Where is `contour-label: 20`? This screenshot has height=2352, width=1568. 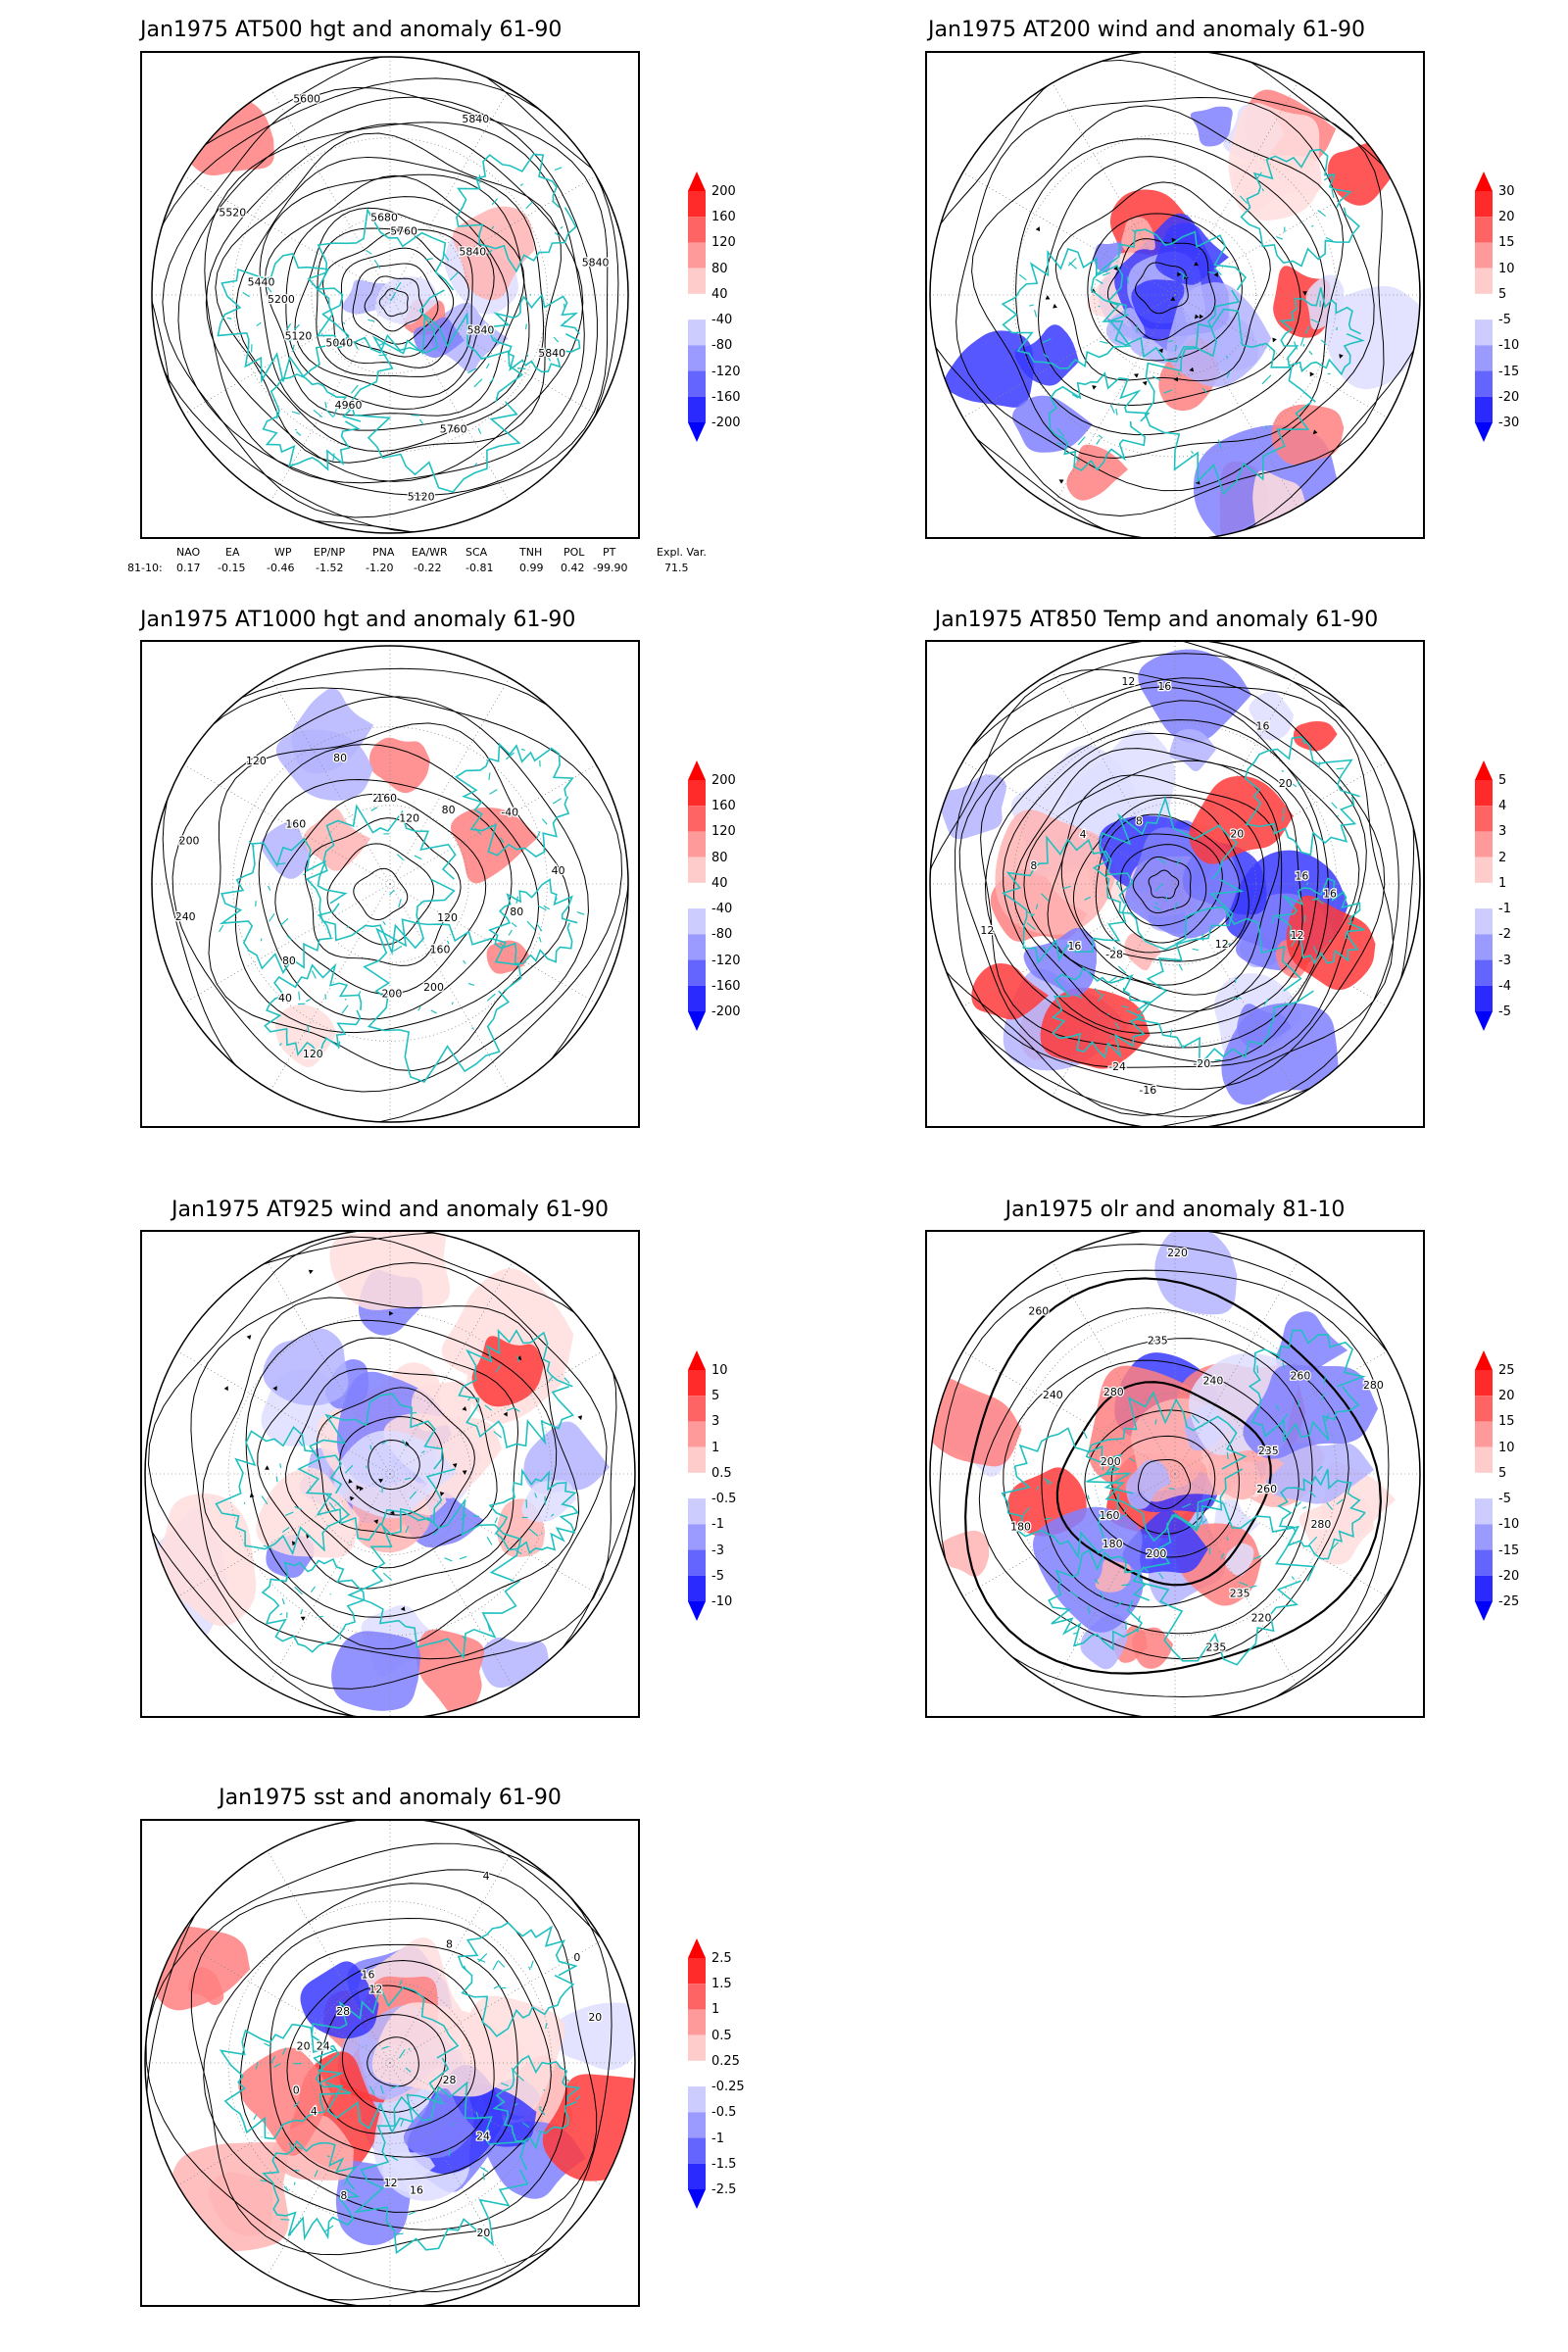
contour-label: 20 is located at coordinates (1237, 833).